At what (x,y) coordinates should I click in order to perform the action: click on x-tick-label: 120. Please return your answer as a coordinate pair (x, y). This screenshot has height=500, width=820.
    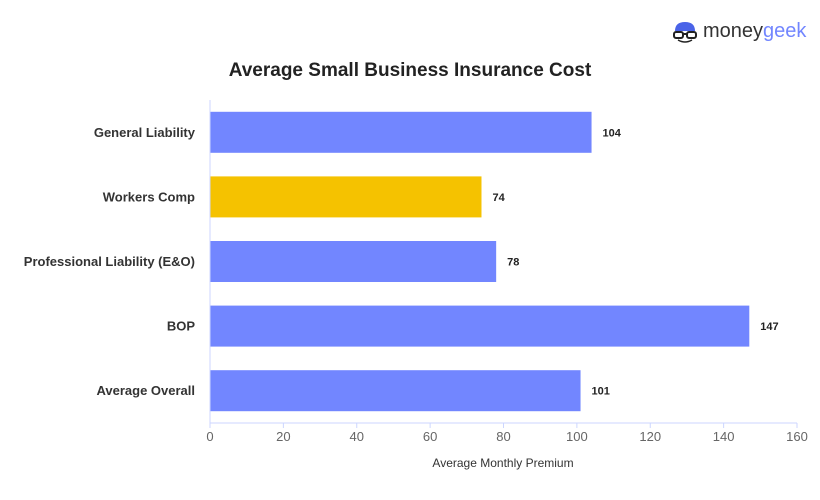
    Looking at the image, I should click on (650, 436).